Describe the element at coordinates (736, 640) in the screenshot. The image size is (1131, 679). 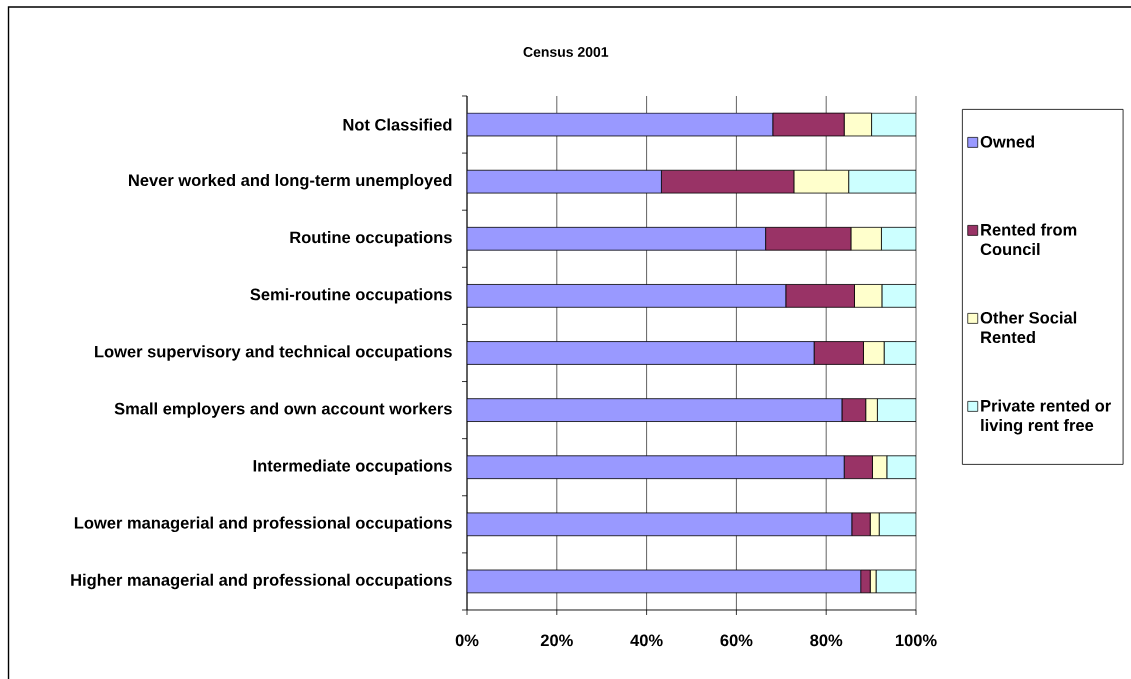
I see `x-tick-label: 60%` at that location.